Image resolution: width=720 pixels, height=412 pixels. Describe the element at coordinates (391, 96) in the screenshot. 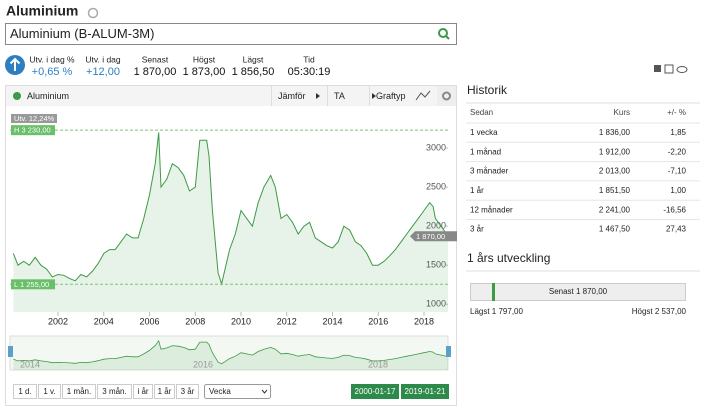

I see `toolbar-button: Graftyp` at that location.